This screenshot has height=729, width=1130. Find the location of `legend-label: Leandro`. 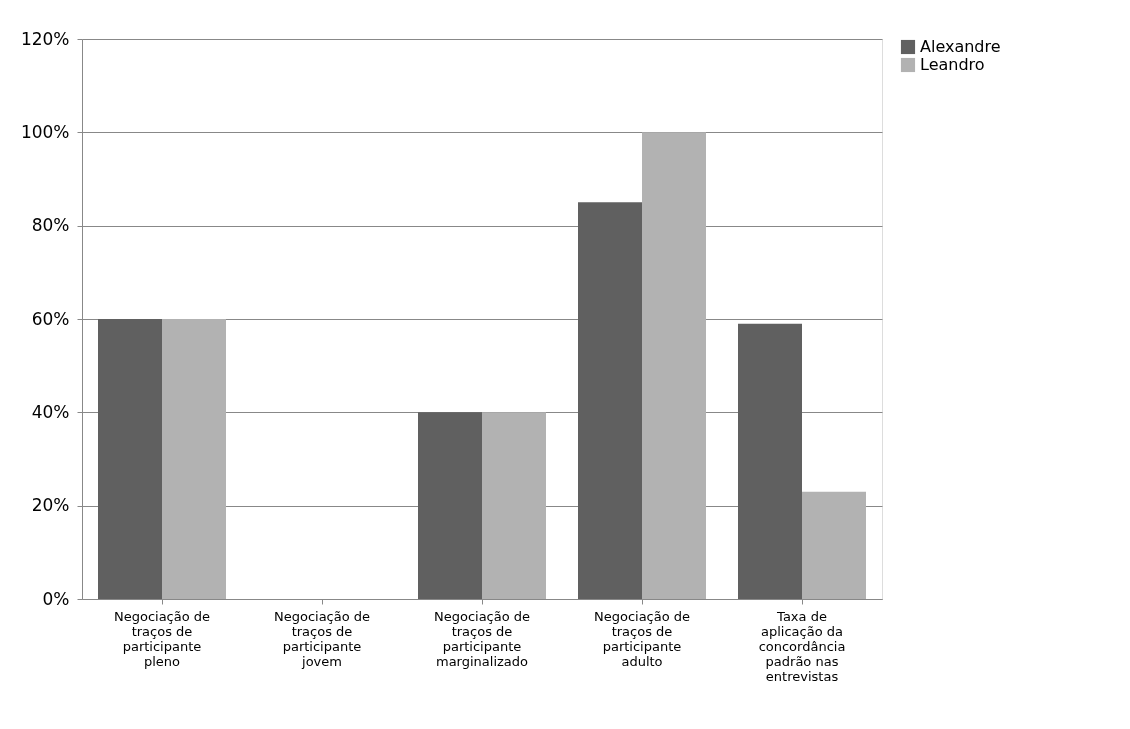

legend-label: Leandro is located at coordinates (952, 64).